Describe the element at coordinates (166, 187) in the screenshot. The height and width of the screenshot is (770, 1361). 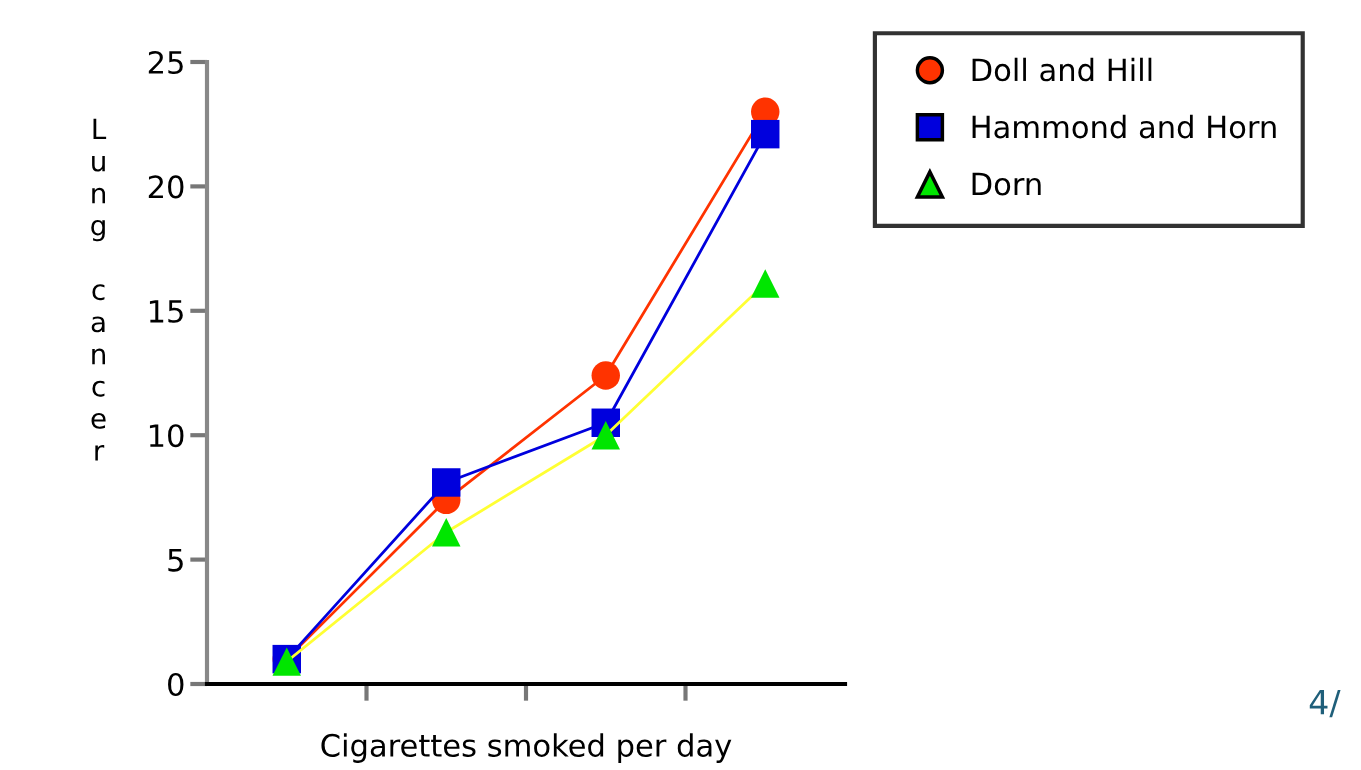
I see `y-tick-label: 20` at that location.